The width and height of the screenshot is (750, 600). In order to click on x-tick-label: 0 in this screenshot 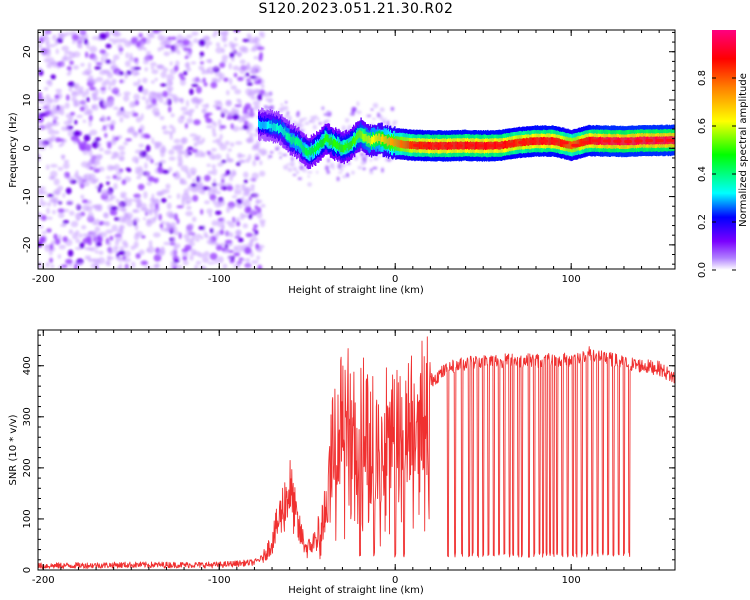, I will do `click(395, 580)`.